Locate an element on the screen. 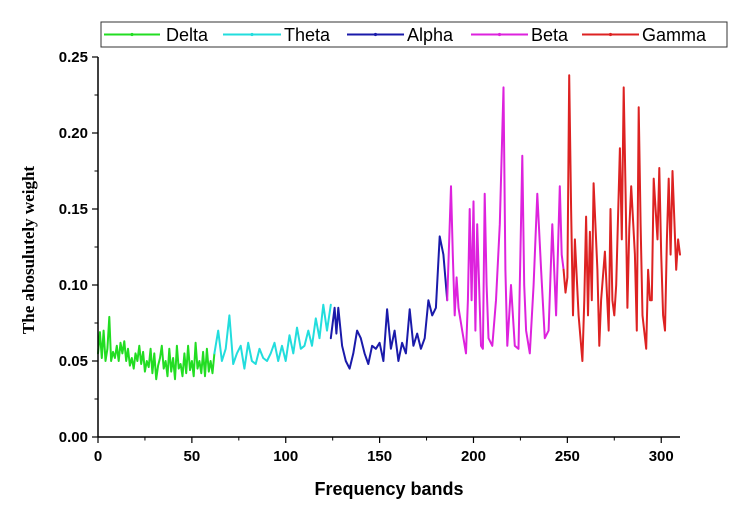 The height and width of the screenshot is (525, 733). x-tick-label: 200 is located at coordinates (473, 456).